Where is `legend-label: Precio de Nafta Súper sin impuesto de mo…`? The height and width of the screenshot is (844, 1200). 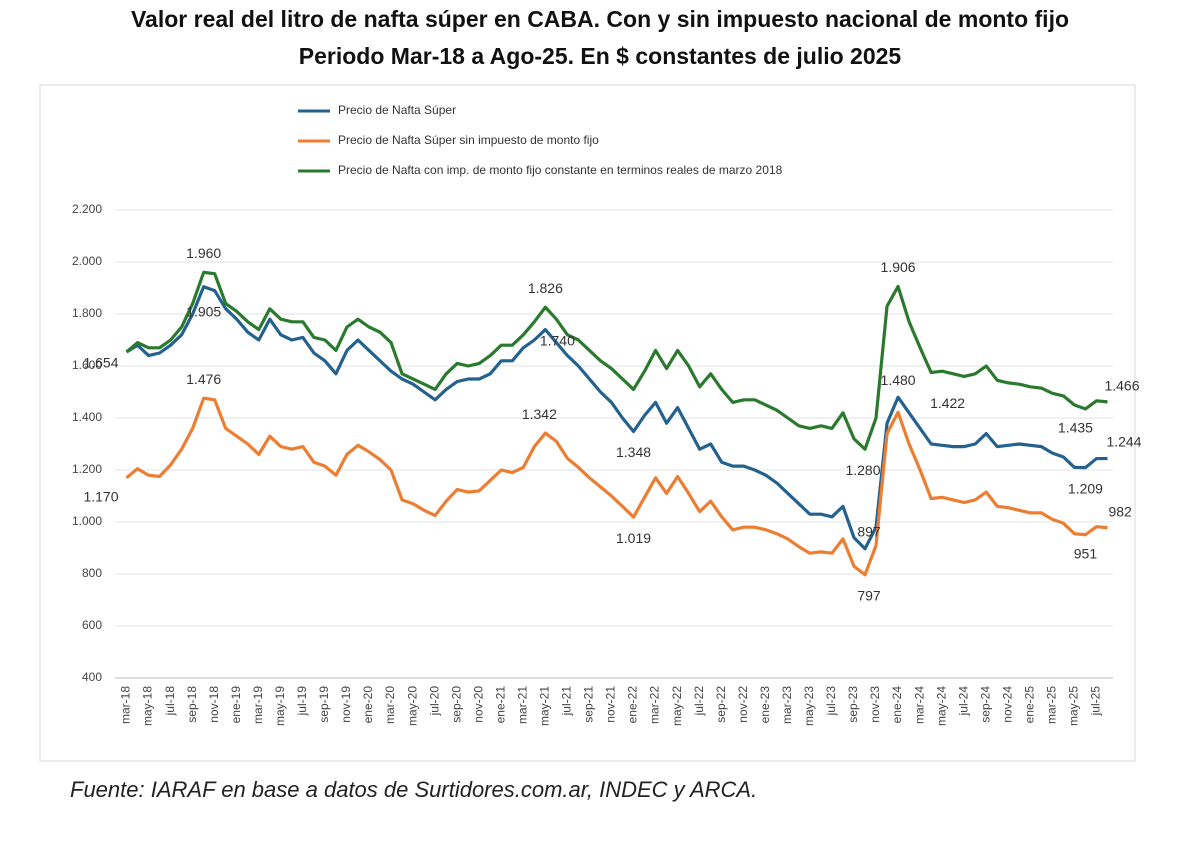
legend-label: Precio de Nafta Súper sin impuesto de mo… is located at coordinates (468, 140).